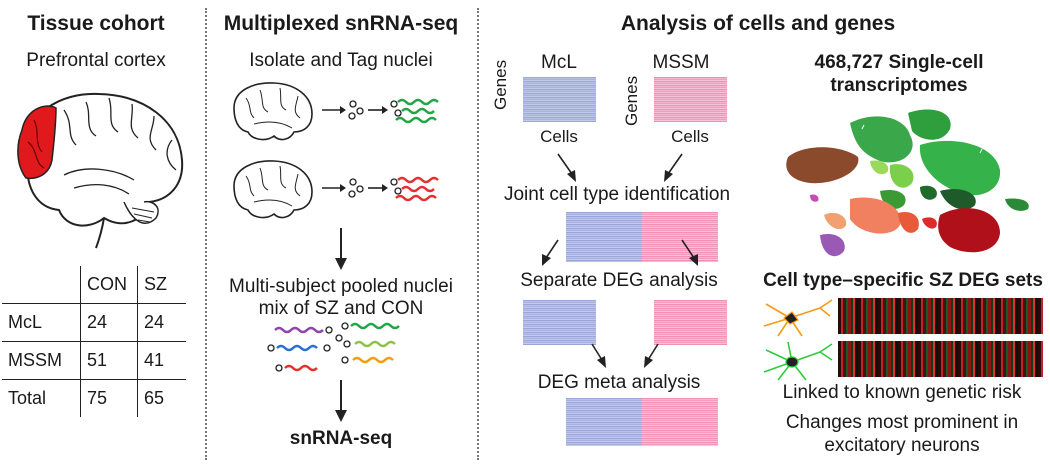 This screenshot has width=1050, height=465. I want to click on cohort-row-con: 51, so click(109, 360).